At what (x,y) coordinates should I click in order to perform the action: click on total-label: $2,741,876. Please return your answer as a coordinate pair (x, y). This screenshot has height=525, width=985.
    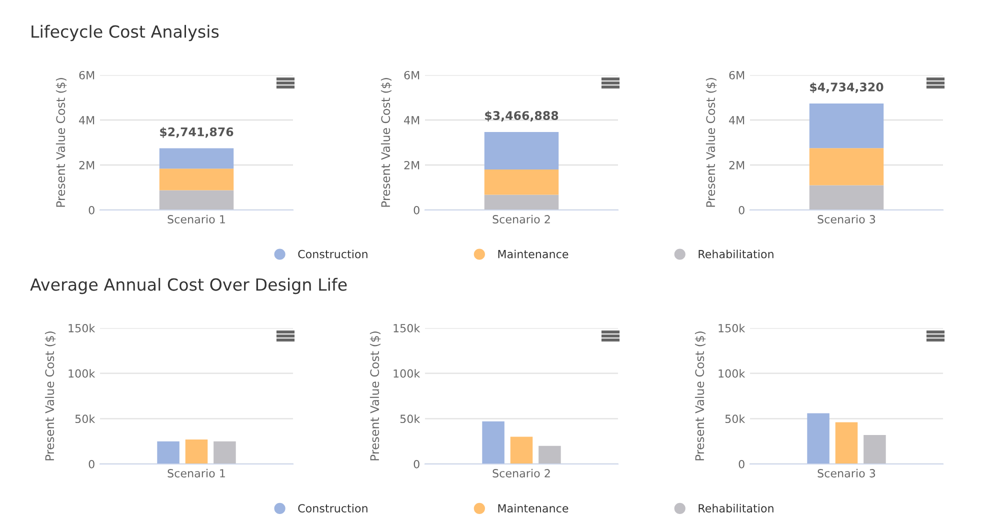
    Looking at the image, I should click on (197, 132).